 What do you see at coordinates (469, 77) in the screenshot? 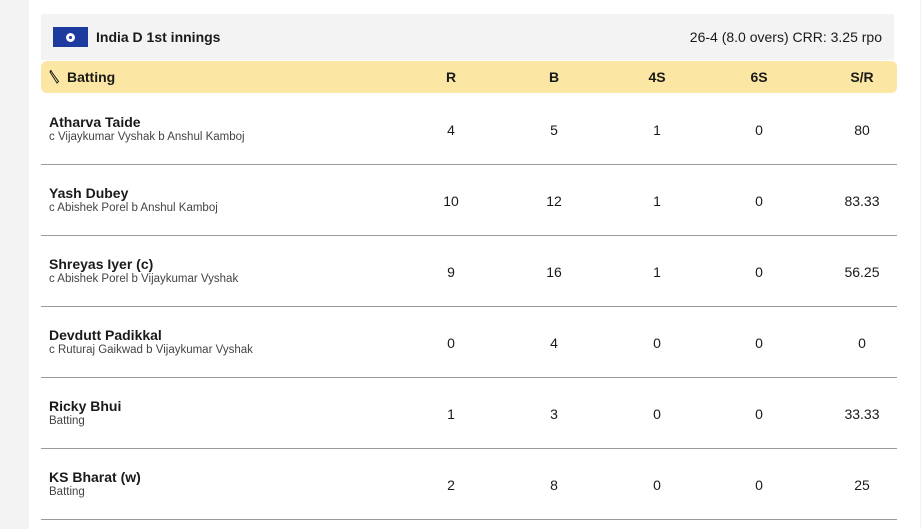
I see `batting-header: Batting R B 4S 6S S/R` at bounding box center [469, 77].